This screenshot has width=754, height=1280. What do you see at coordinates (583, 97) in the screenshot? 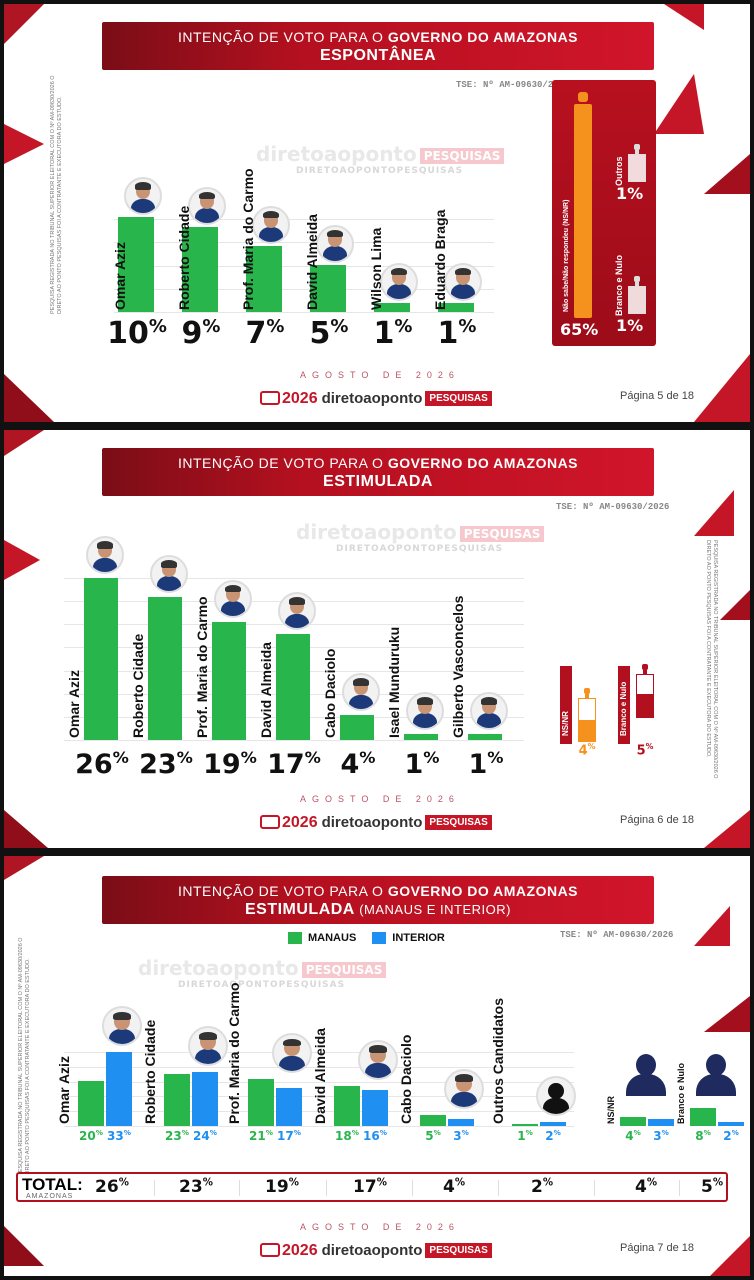
I see `ns-bar-cap` at bounding box center [583, 97].